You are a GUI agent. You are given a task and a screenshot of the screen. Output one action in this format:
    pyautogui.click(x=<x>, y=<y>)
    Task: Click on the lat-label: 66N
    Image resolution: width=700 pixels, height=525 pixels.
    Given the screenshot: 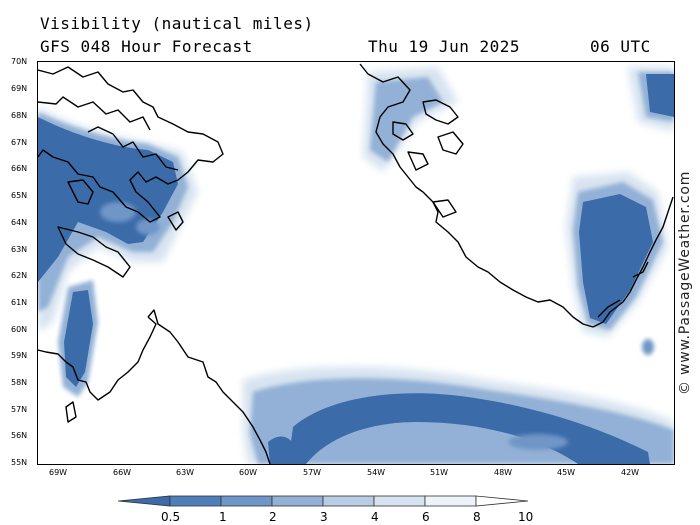 What is the action you would take?
    pyautogui.click(x=19, y=168)
    